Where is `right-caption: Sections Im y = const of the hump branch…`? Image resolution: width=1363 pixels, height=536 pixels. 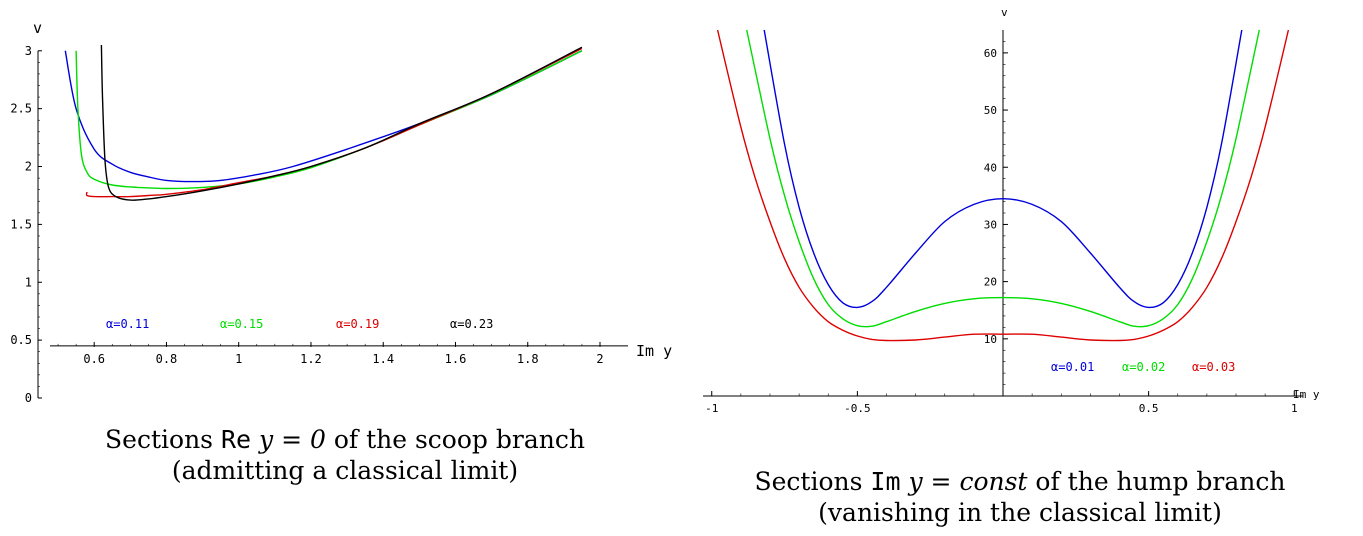 right-caption: Sections Im y = const of the hump branch… is located at coordinates (1020, 497).